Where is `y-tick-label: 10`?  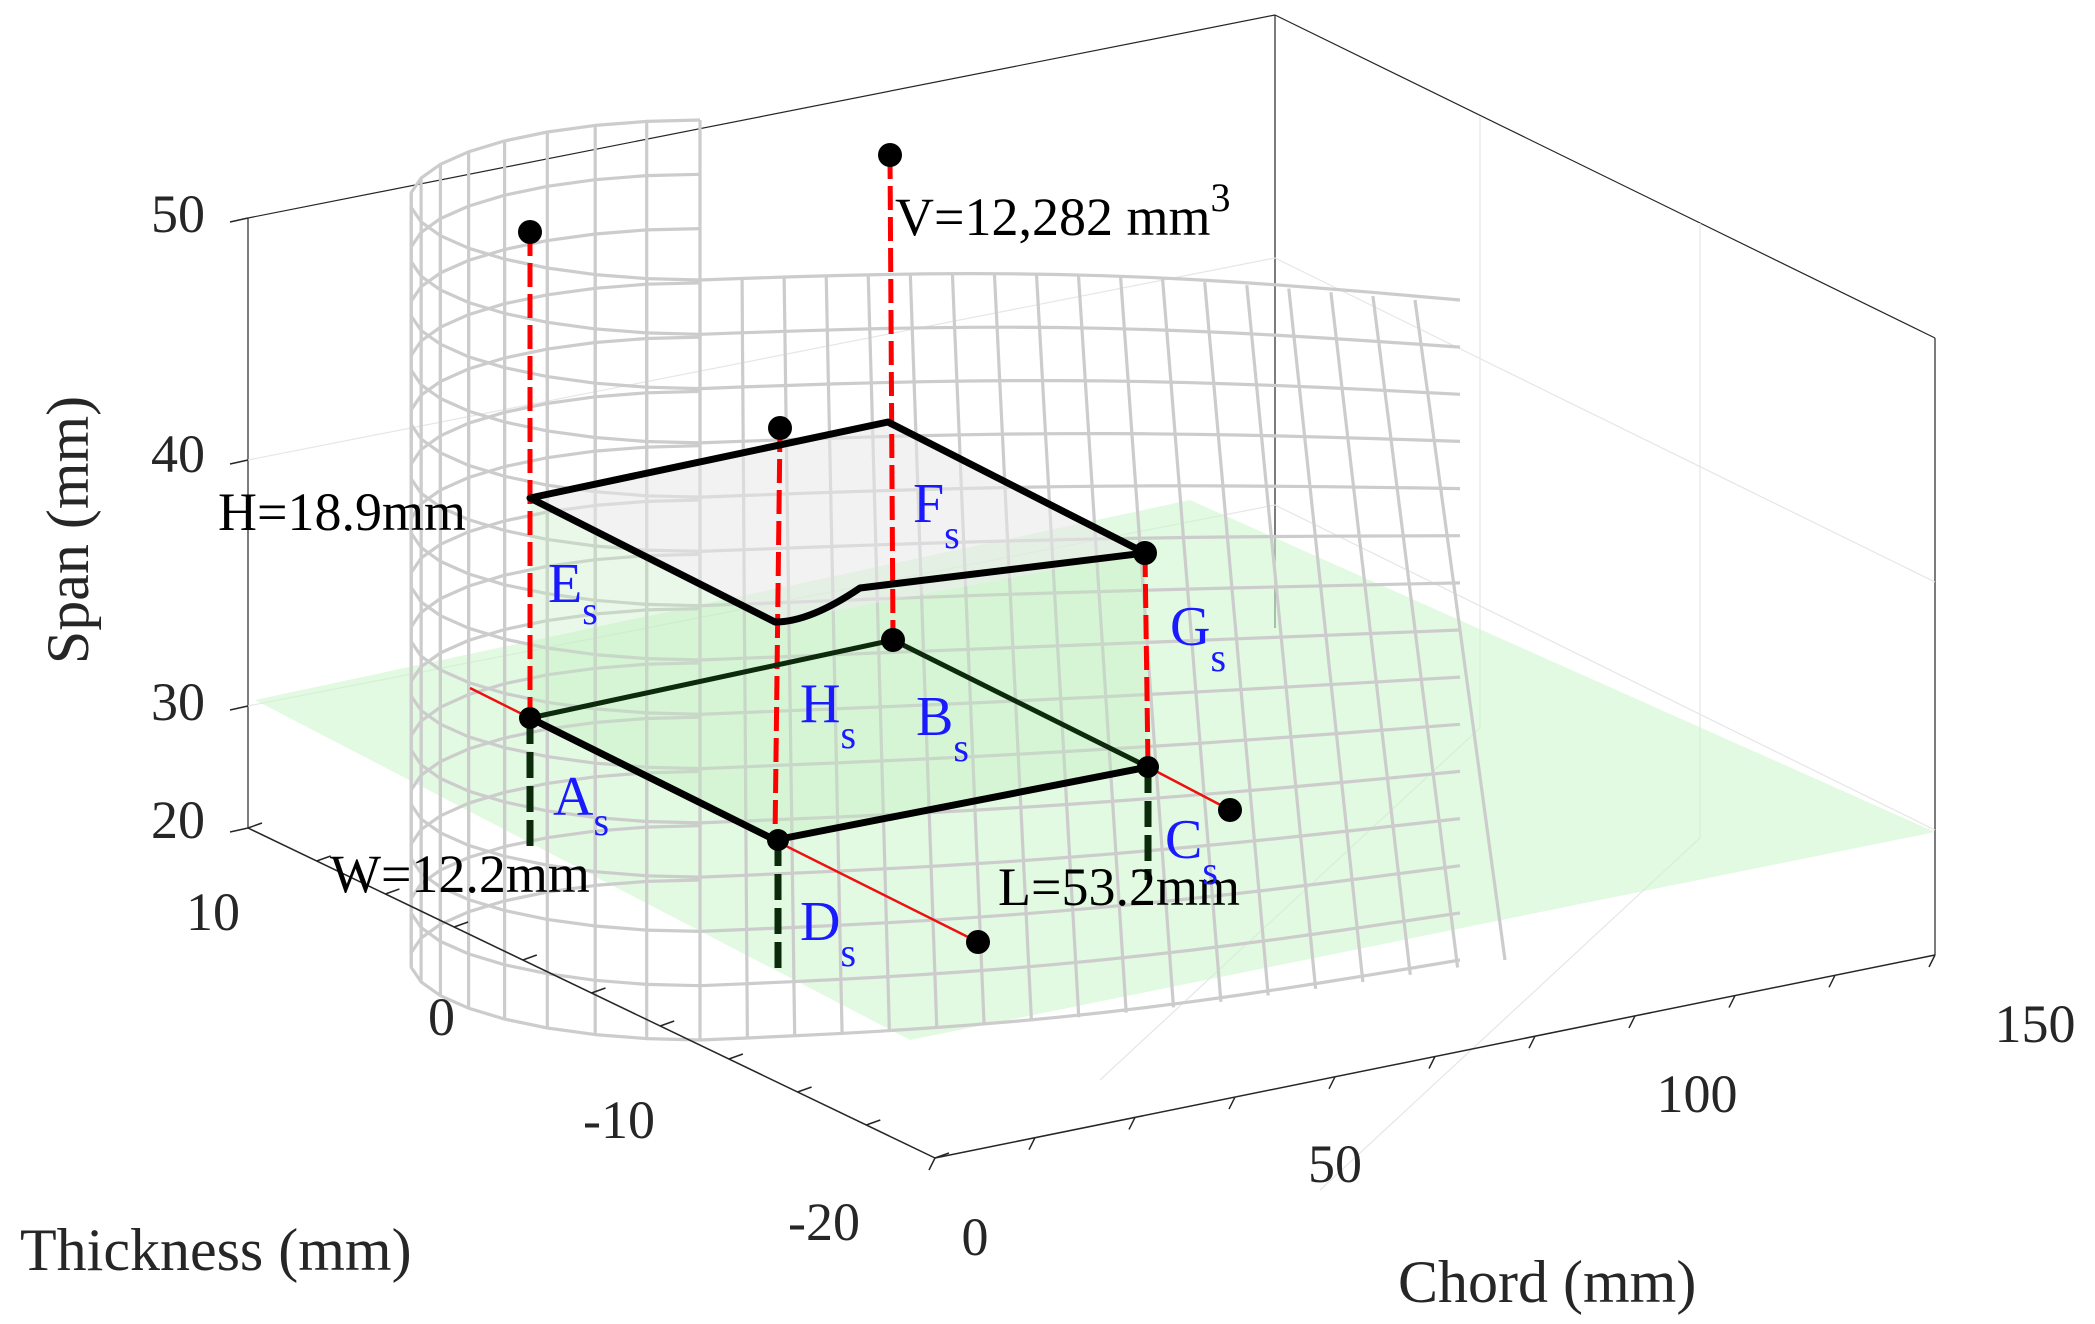
y-tick-label: 10 is located at coordinates (213, 912).